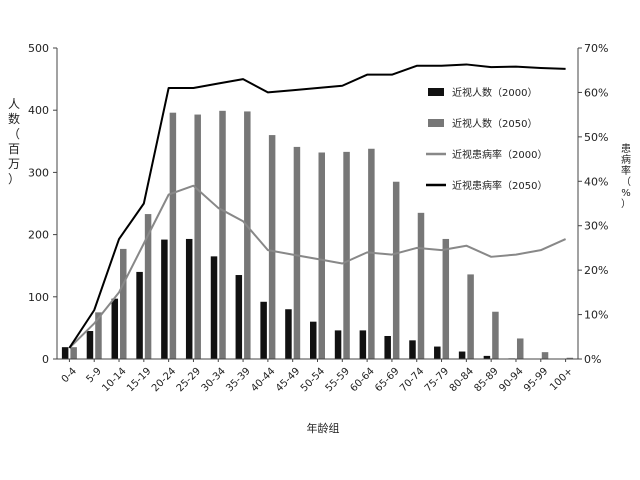 This screenshot has width=640, height=480. I want to click on x-tick-label: 75-79, so click(437, 380).